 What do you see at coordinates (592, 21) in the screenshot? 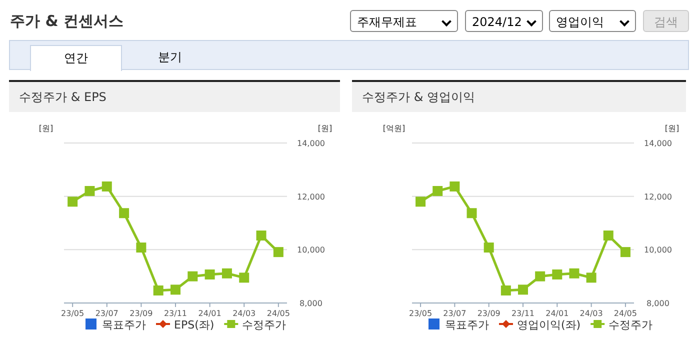
I see `text: 영업이익` at bounding box center [592, 21].